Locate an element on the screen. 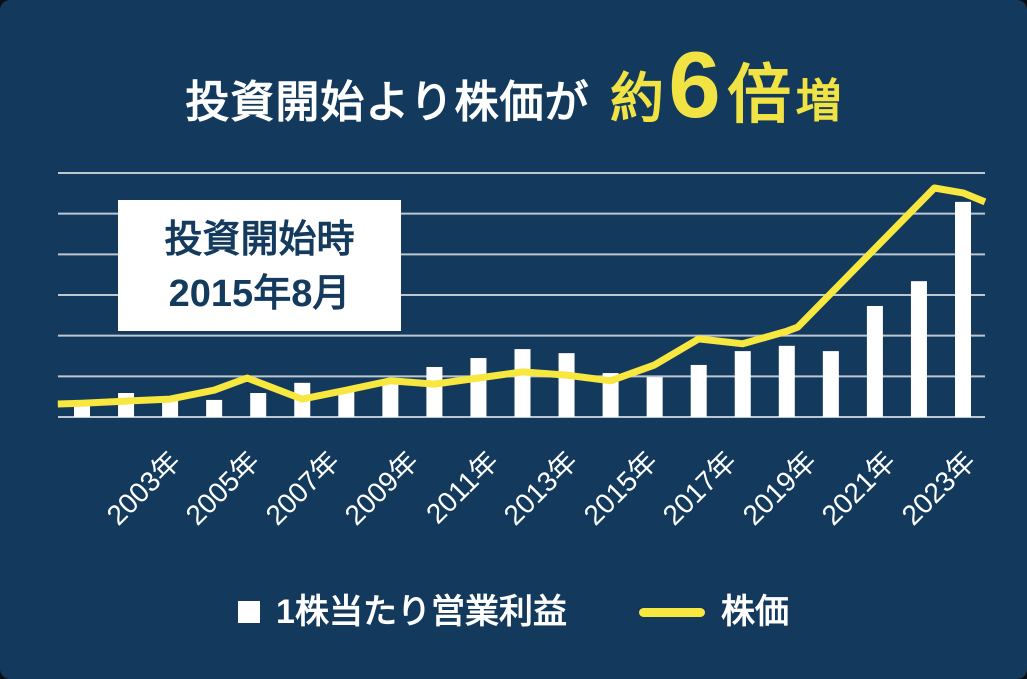 The height and width of the screenshot is (679, 1027). title-approx: 約 is located at coordinates (636, 99).